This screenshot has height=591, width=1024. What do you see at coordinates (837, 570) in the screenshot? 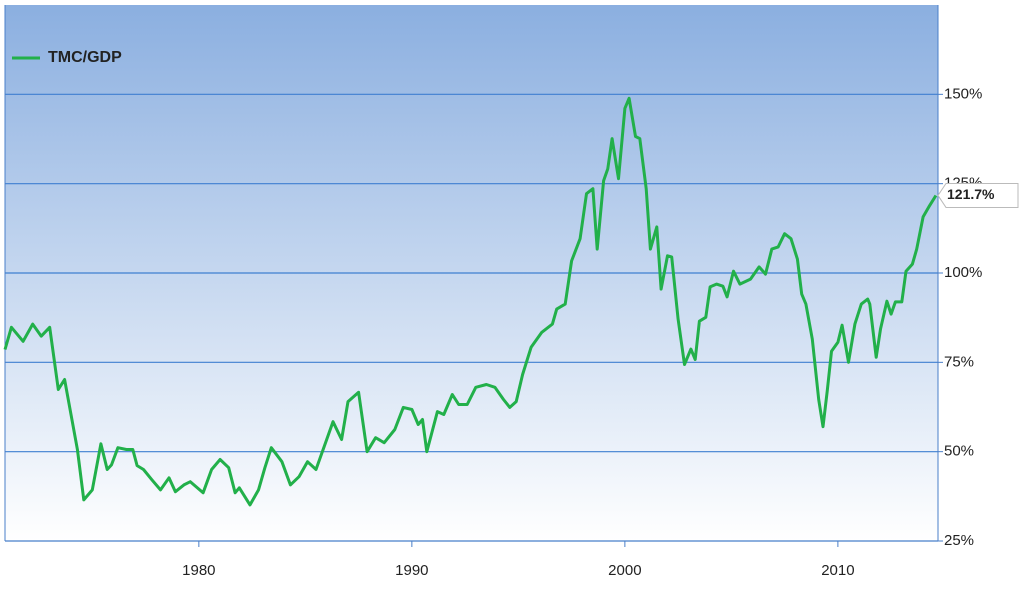
I see `x-tick-label: 2010` at bounding box center [837, 570].